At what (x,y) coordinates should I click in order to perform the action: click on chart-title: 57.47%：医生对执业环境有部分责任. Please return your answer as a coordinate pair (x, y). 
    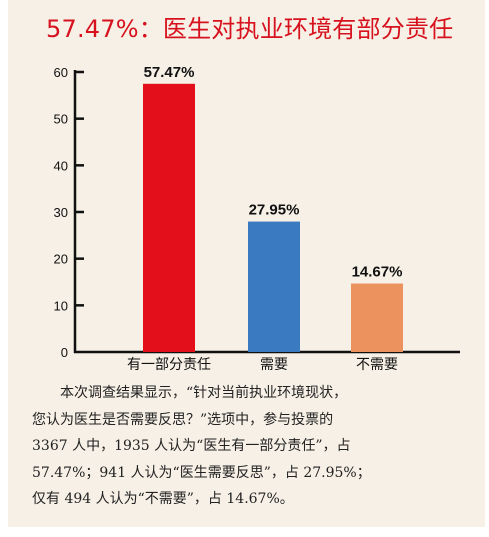
    Looking at the image, I should click on (250, 29).